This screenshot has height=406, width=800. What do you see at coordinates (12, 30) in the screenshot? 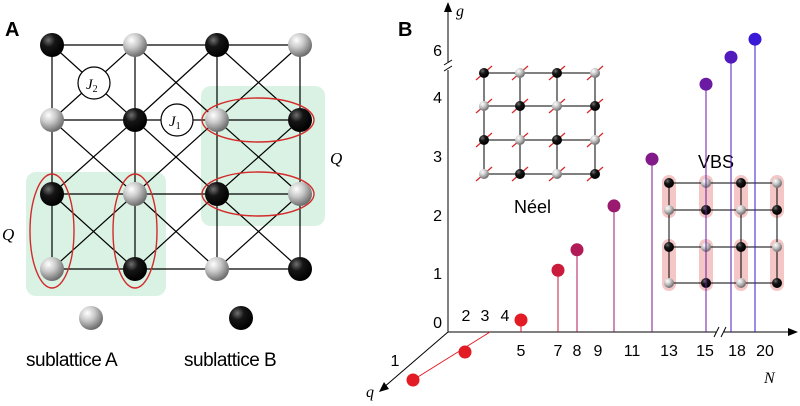
I see `panel-a-label: A` at bounding box center [12, 30].